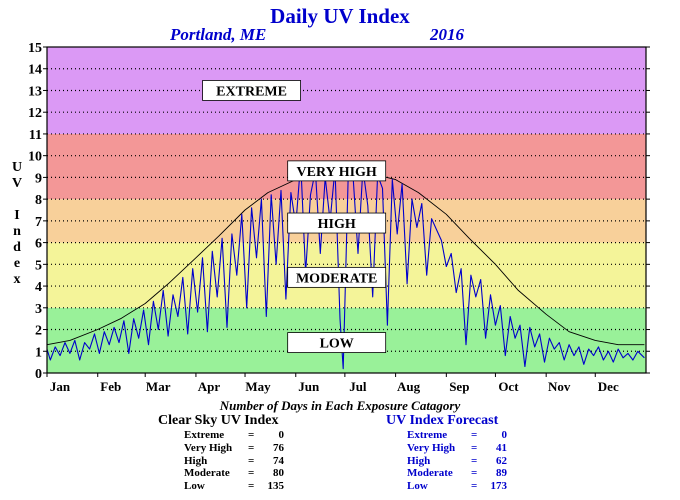 Image resolution: width=680 pixels, height=500 pixels. I want to click on x-tick-label: Oct, so click(508, 386).